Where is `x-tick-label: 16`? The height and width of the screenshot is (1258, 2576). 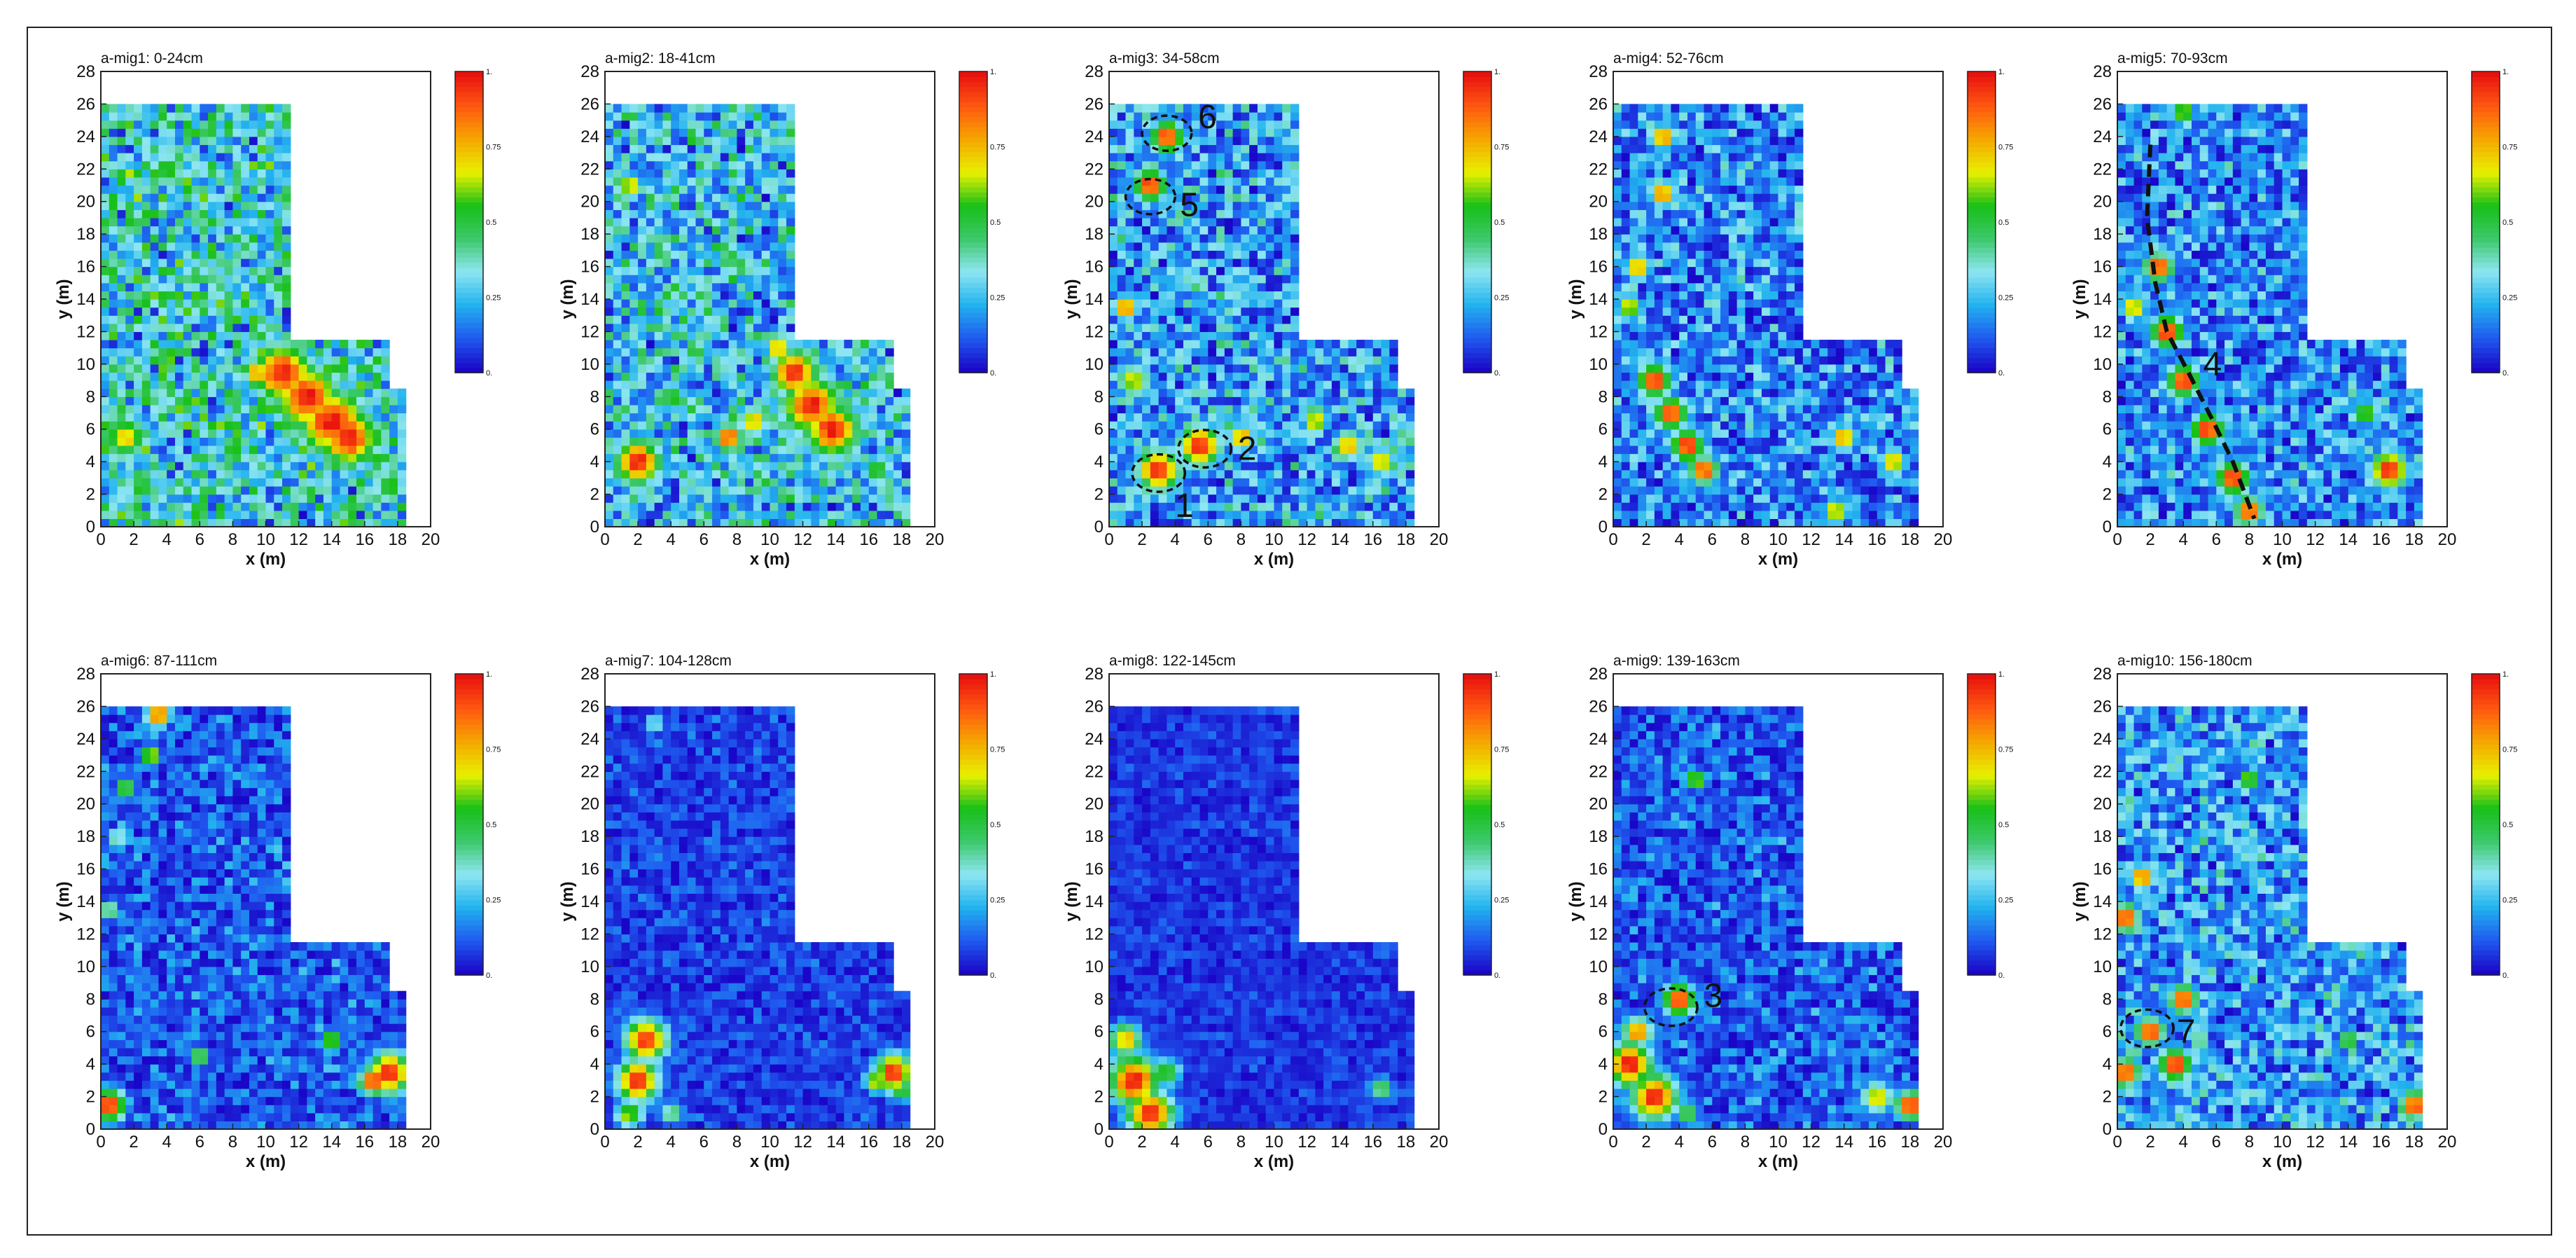
x-tick-label: 16 is located at coordinates (364, 539).